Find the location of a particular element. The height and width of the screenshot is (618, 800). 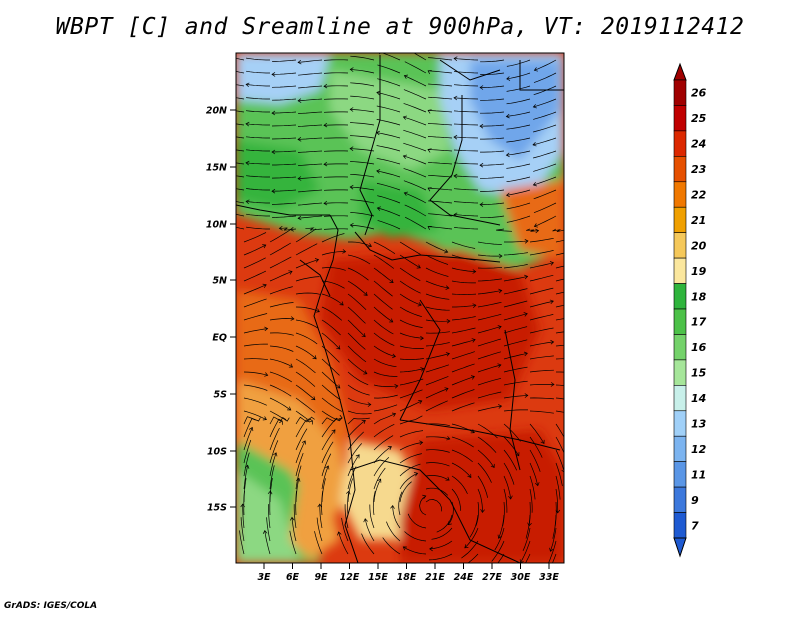

colorbar: 26 25 24 23 22 21 20 19 18 17 16 15 14 13 12 11 9 7 is located at coordinates (690, 310).